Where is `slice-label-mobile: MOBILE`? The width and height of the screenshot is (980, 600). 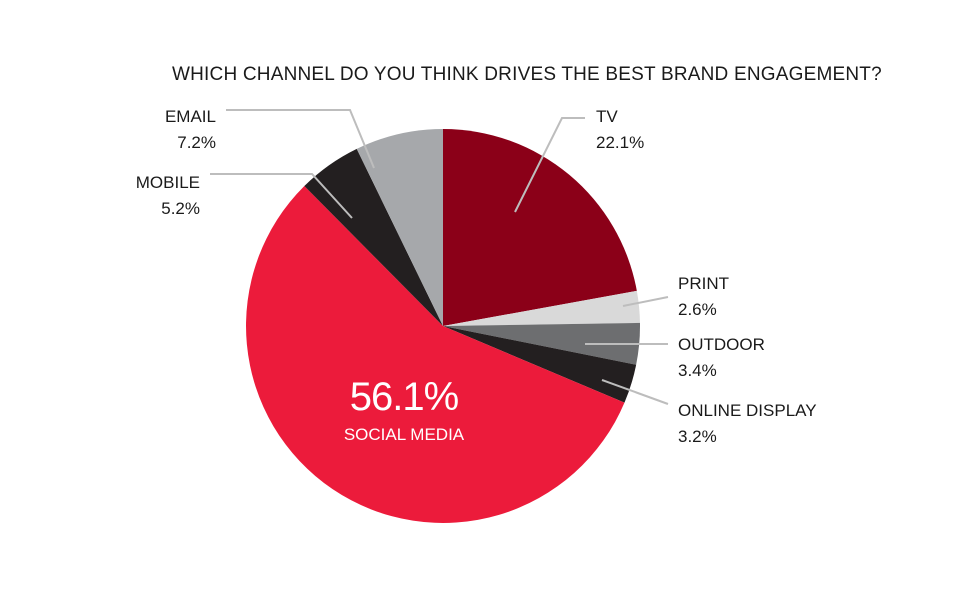 slice-label-mobile: MOBILE is located at coordinates (168, 182).